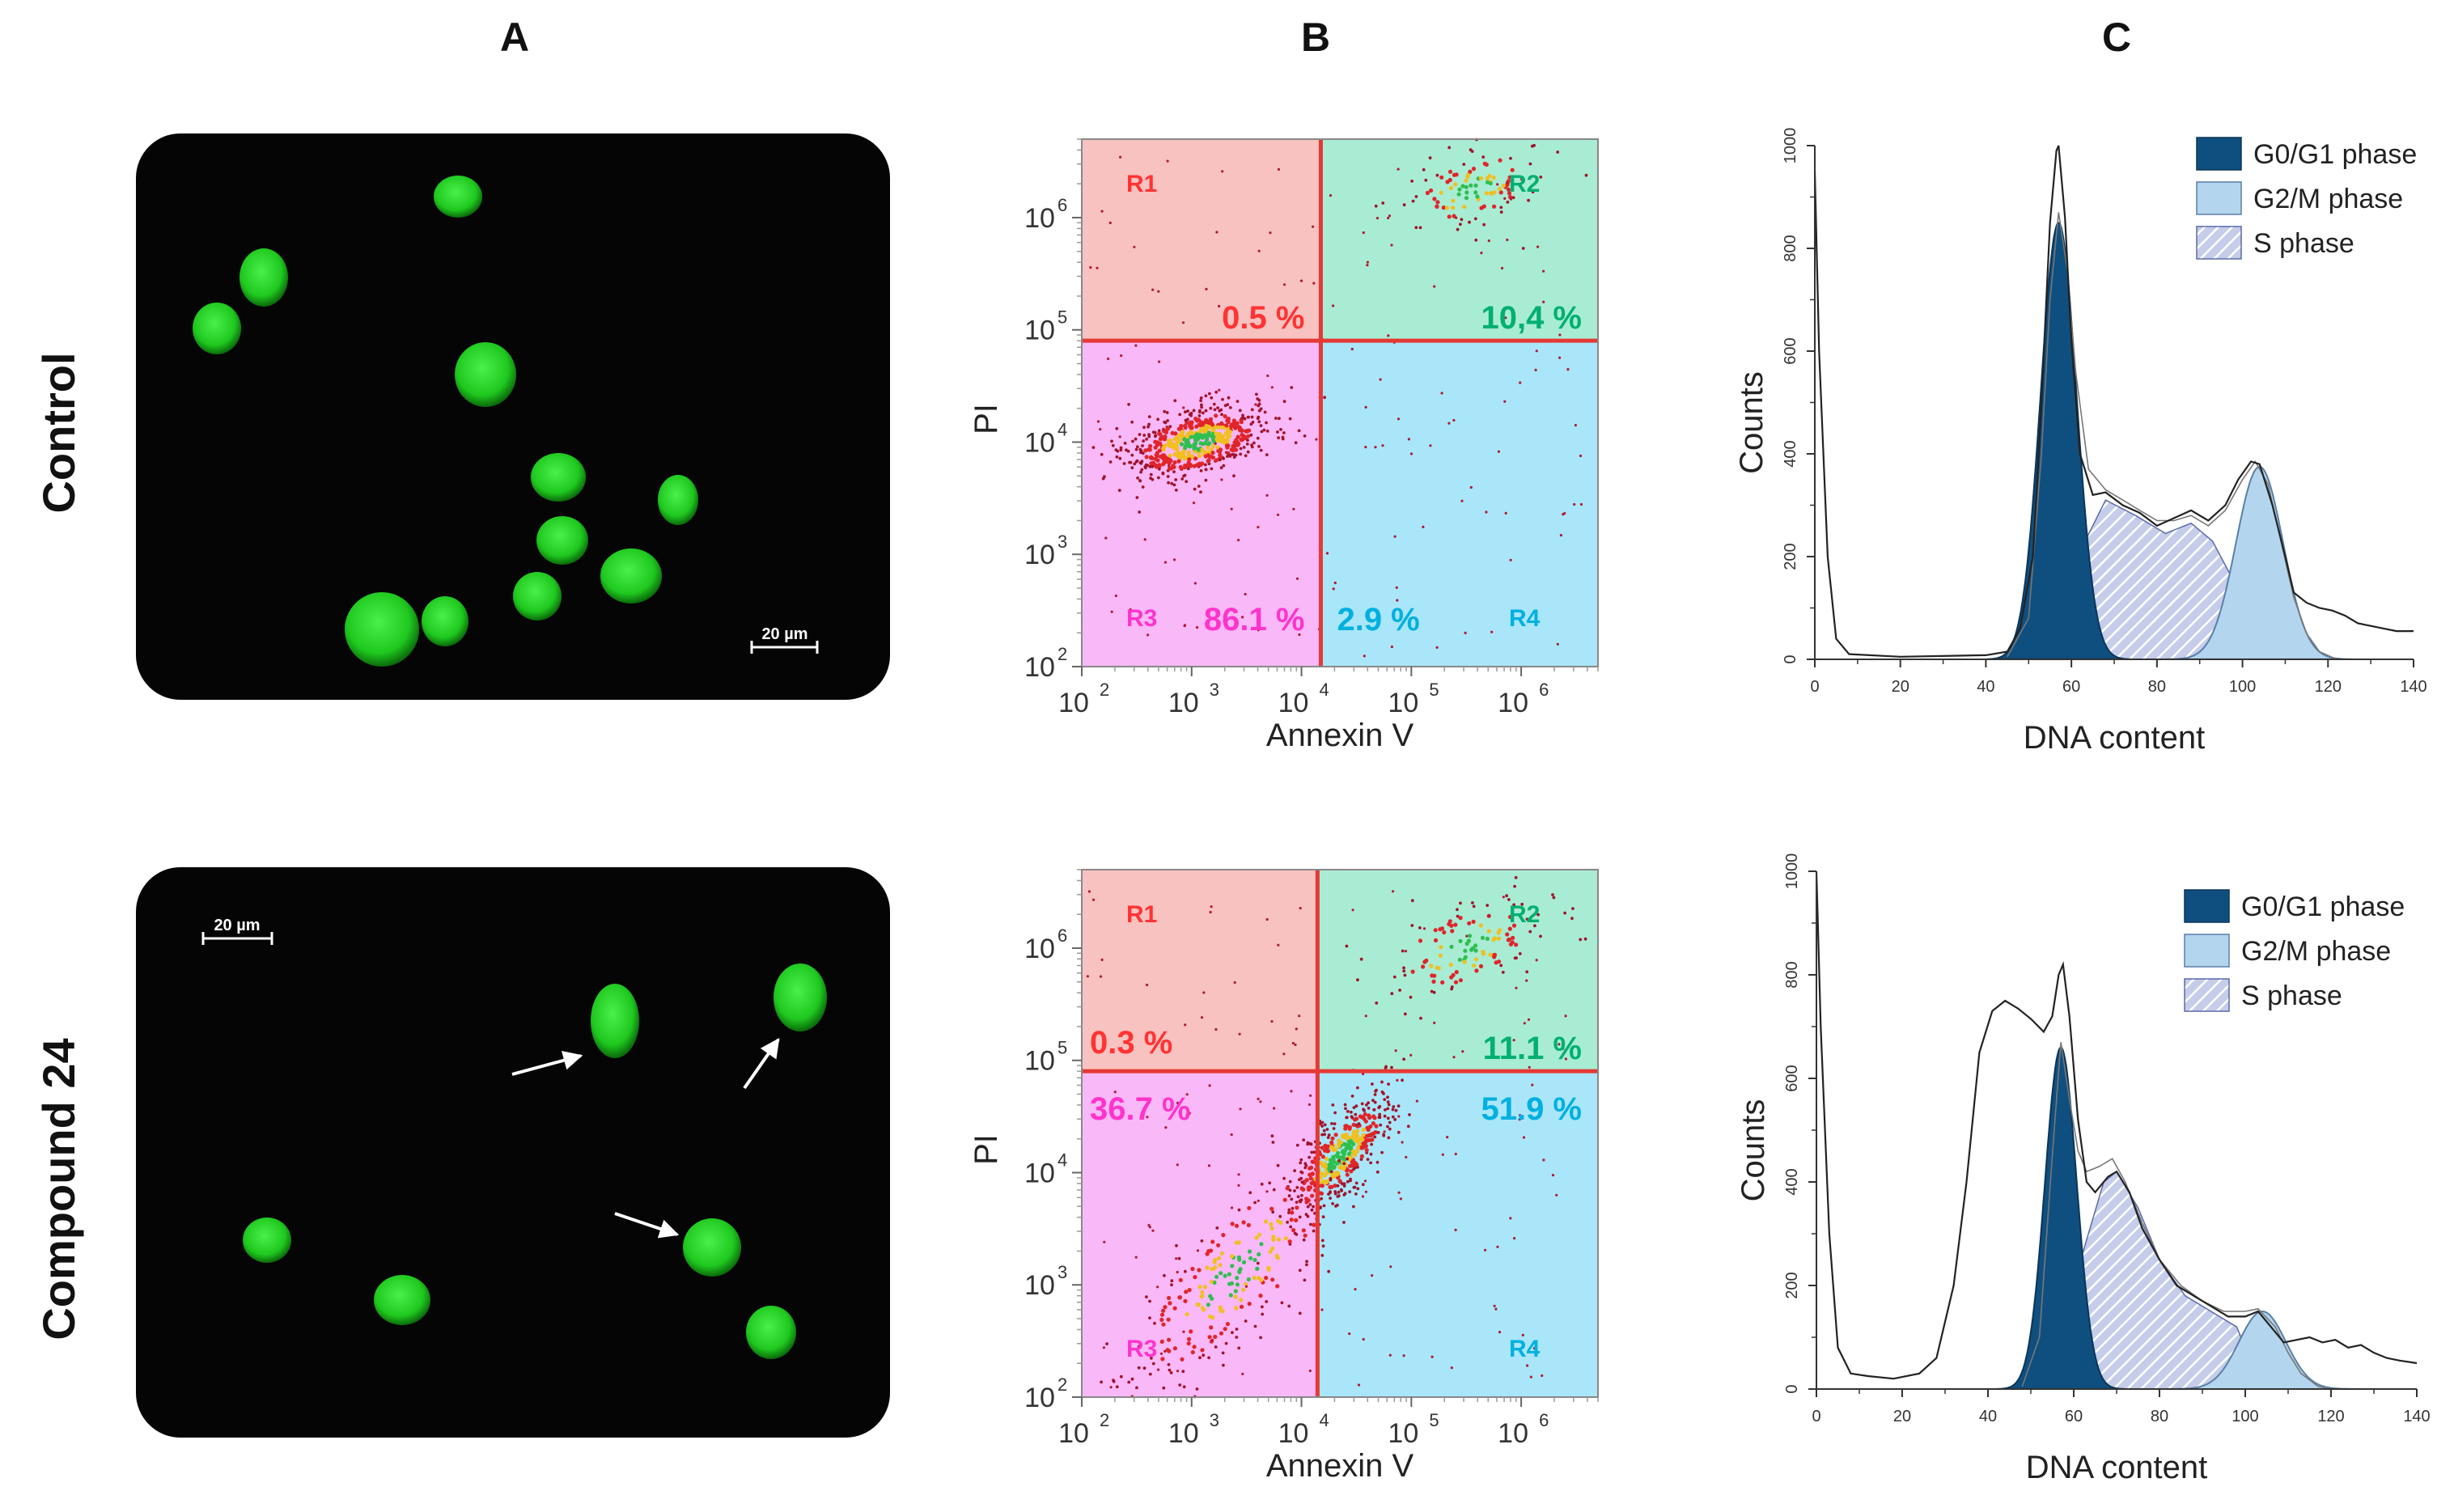 The width and height of the screenshot is (2454, 1512). What do you see at coordinates (1902, 1416) in the screenshot?
I see `x-tick-label: 20` at bounding box center [1902, 1416].